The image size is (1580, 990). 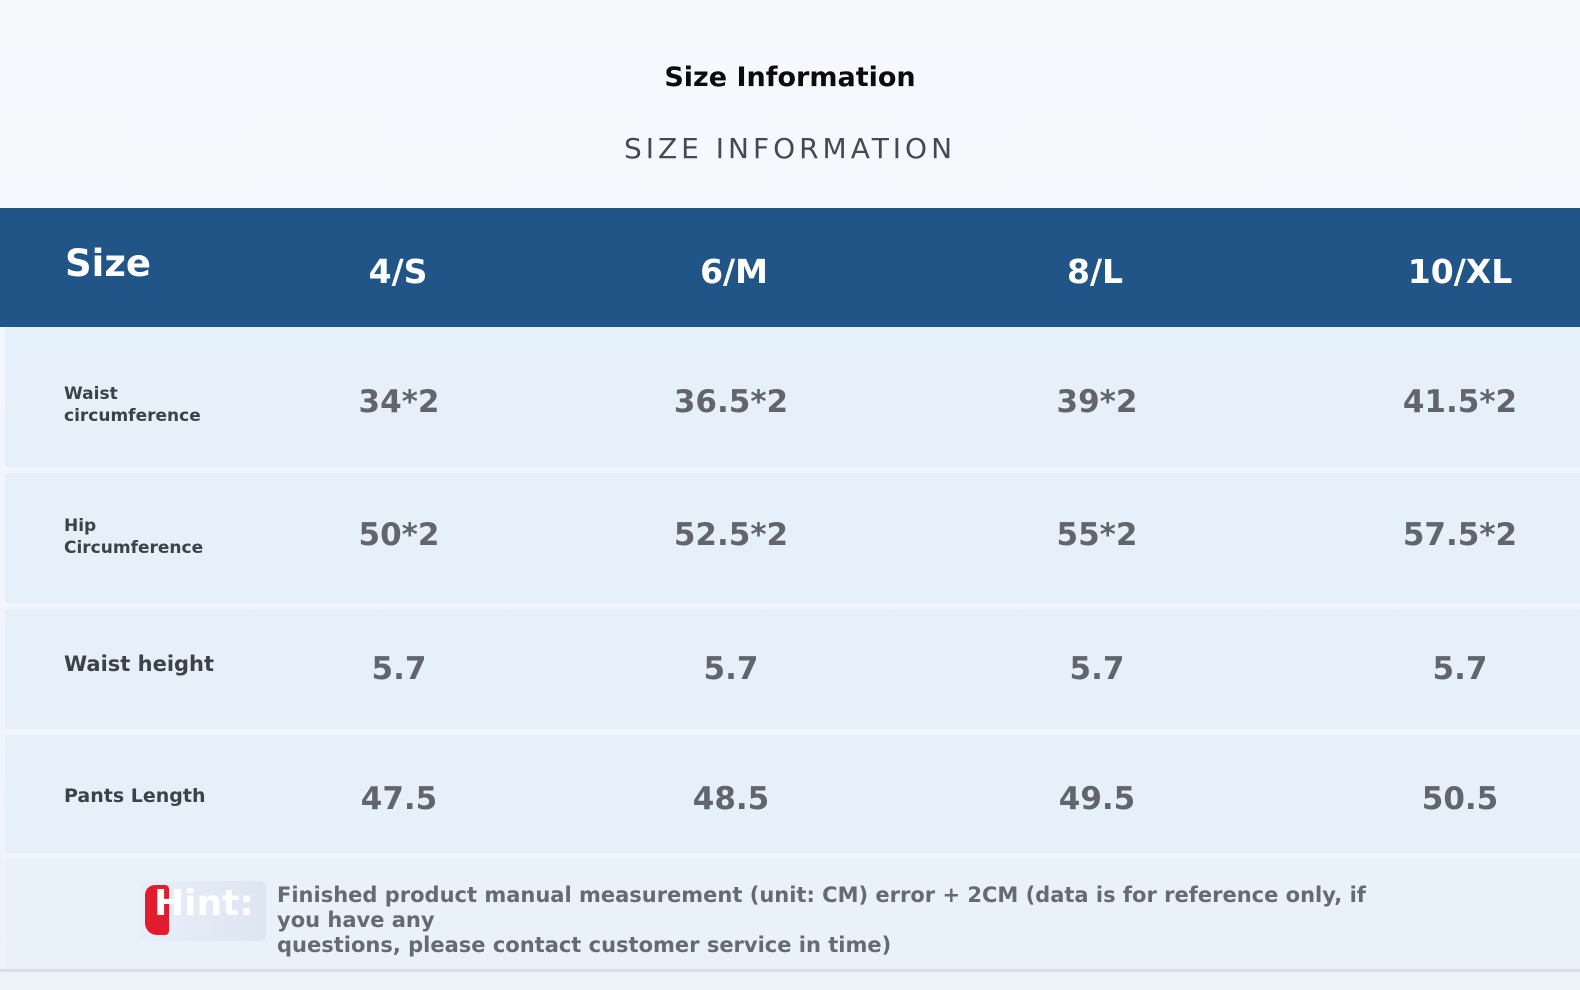 I want to click on table-cell: 36.5*2, so click(x=731, y=402).